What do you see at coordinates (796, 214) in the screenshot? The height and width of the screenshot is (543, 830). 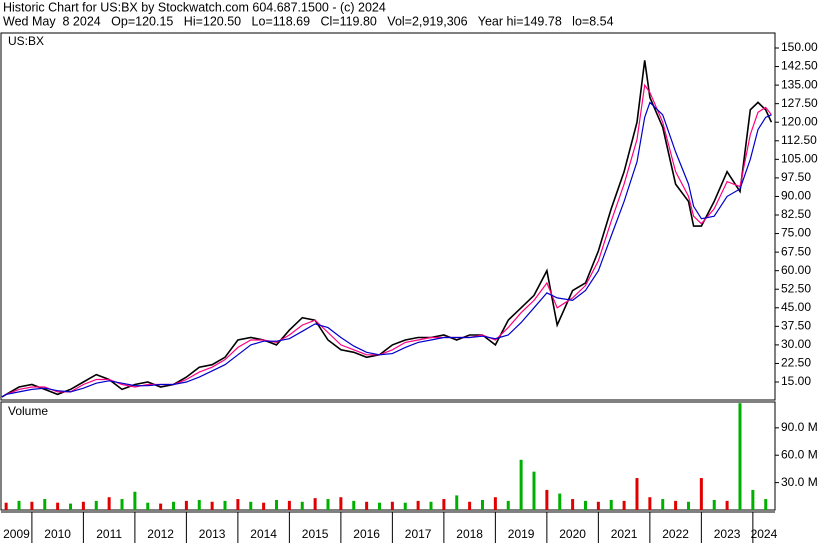 I see `y-tick-label: 82.50` at bounding box center [796, 214].